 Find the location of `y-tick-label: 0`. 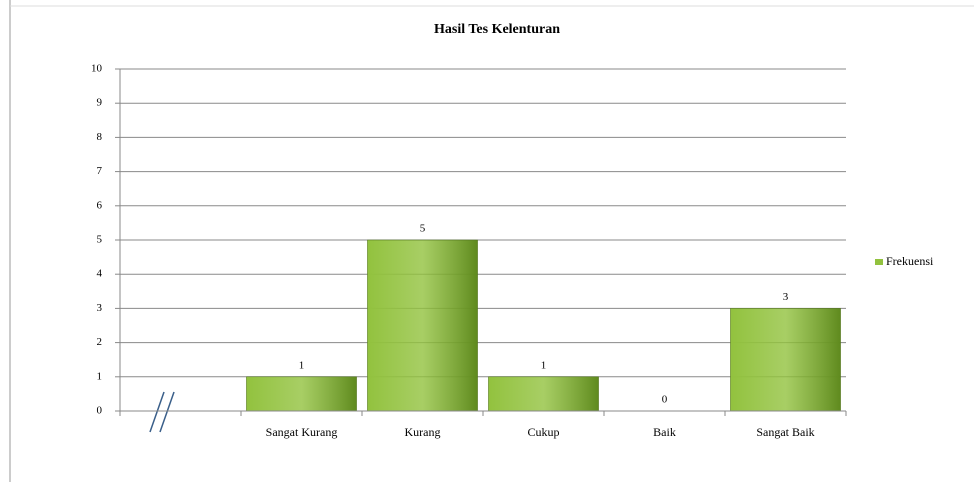

y-tick-label: 0 is located at coordinates (100, 411).